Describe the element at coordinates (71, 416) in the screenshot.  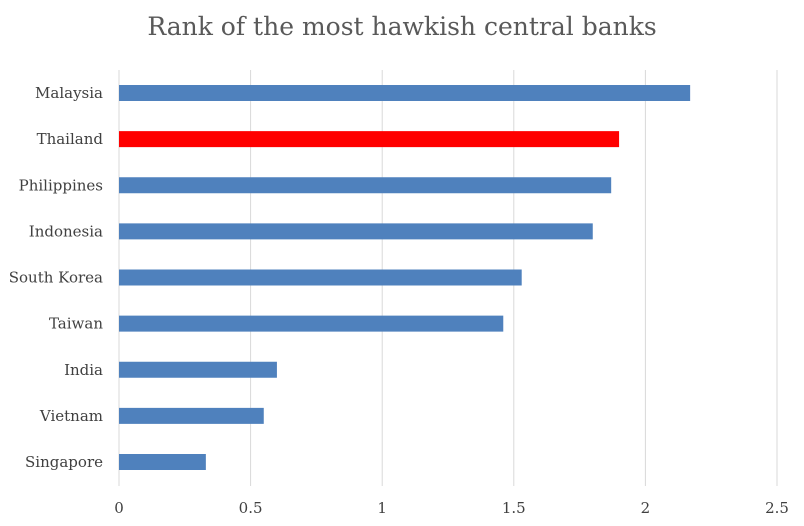
I see `category-label: Vietnam` at that location.